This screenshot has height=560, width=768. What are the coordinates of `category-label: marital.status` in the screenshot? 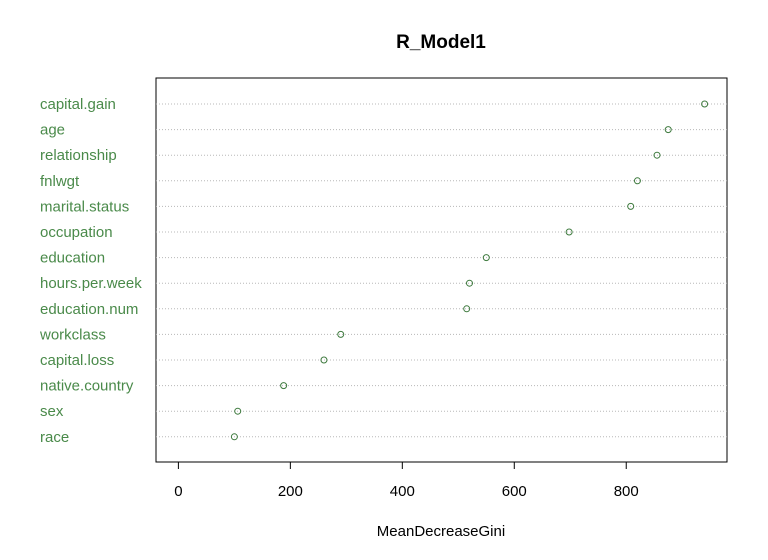 It's located at (84, 206).